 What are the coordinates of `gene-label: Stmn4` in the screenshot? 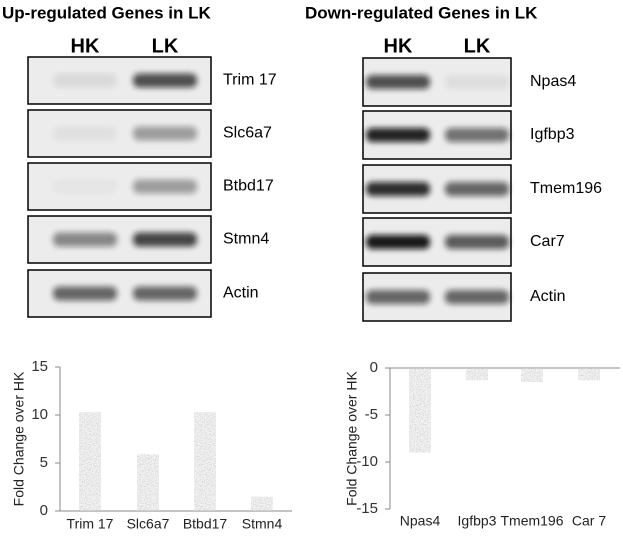 It's located at (246, 239).